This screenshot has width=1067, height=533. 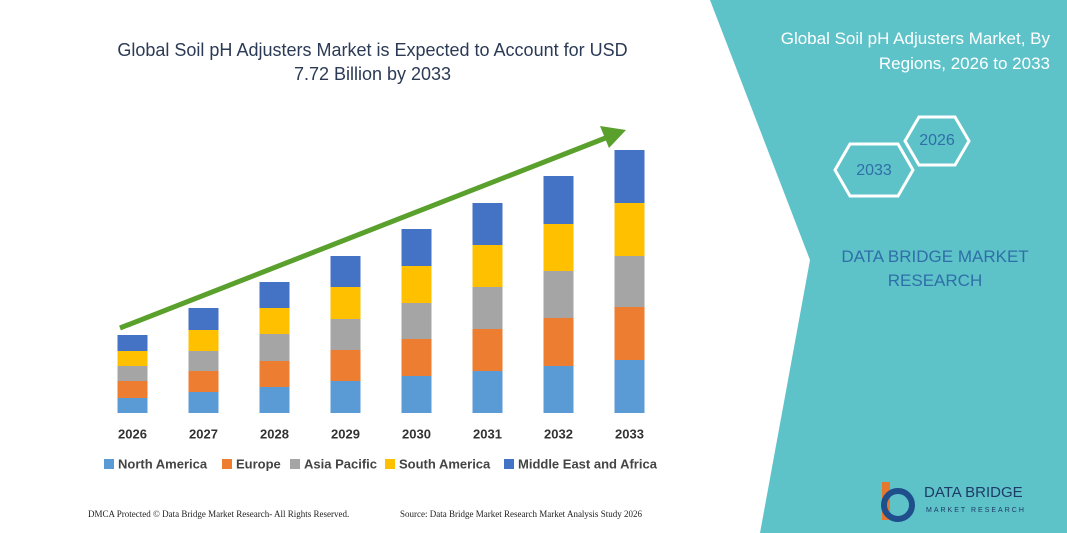 I want to click on x-tick-label: 2030, so click(x=416, y=433).